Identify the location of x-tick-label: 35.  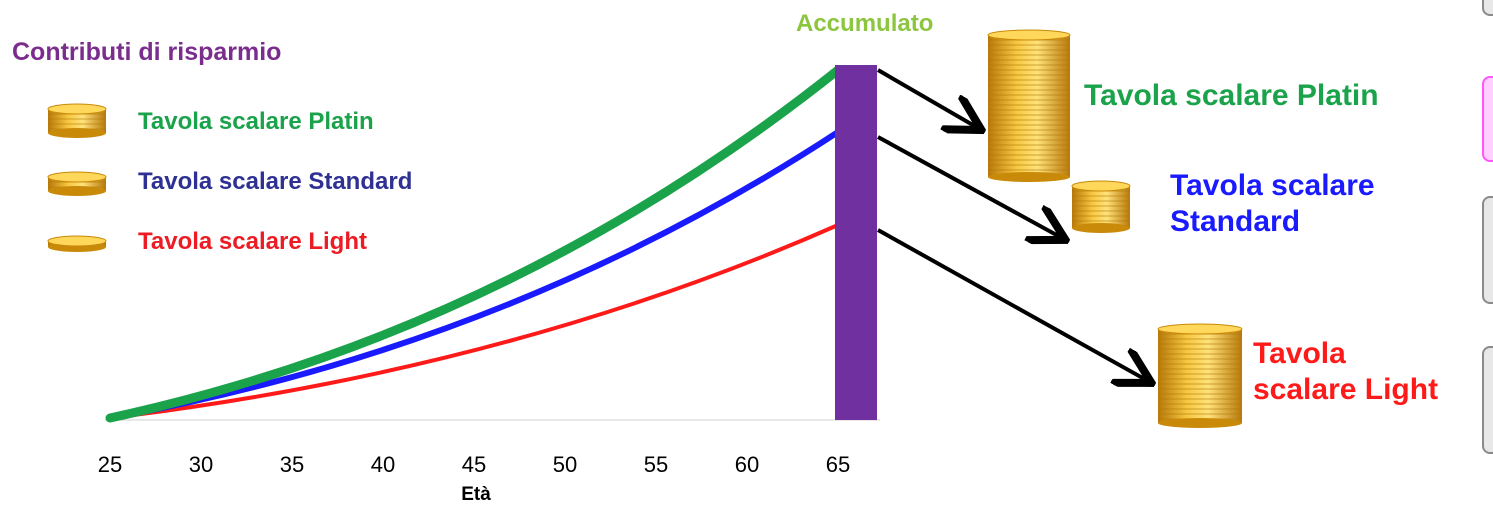
(292, 464).